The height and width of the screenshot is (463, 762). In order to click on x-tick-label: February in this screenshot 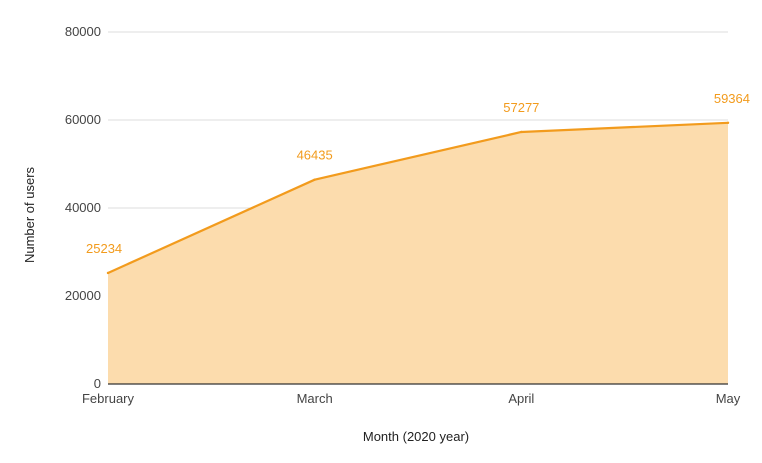, I will do `click(108, 398)`.